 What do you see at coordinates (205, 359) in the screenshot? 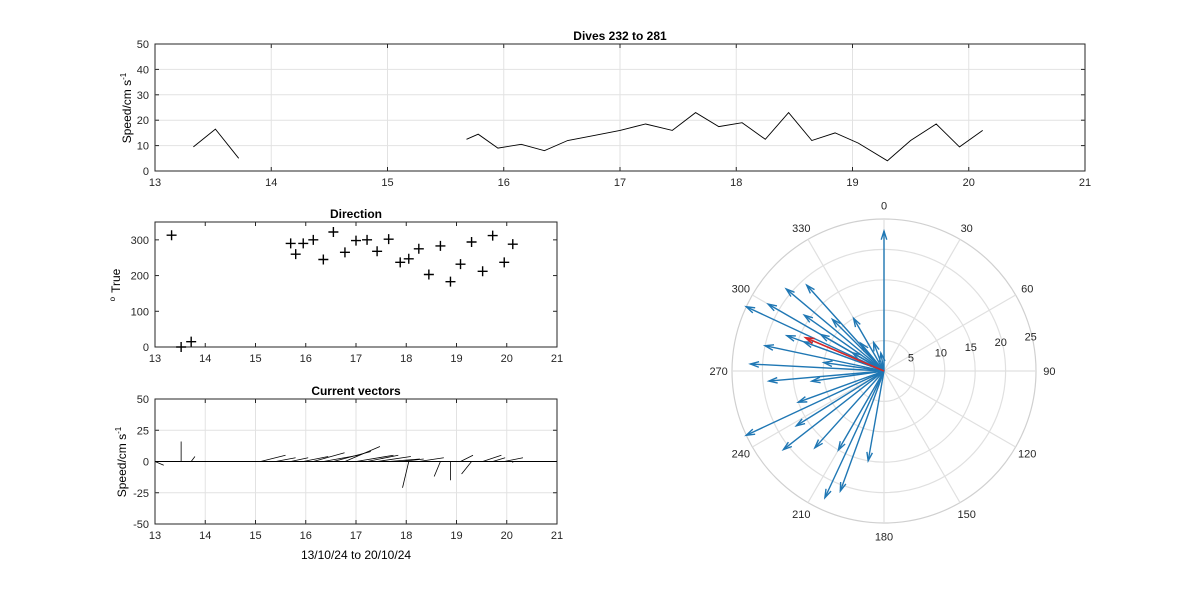
I see `x-tick-label: 14` at bounding box center [205, 359].